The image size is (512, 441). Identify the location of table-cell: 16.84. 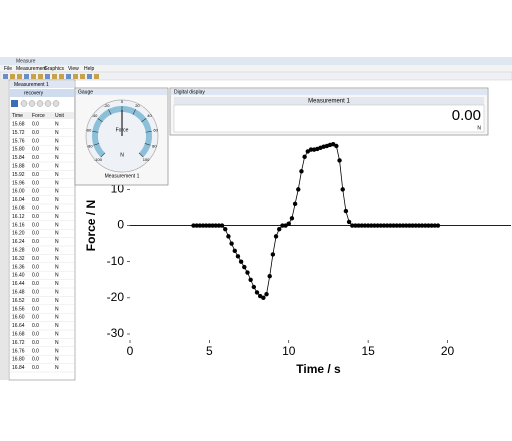
(18, 368).